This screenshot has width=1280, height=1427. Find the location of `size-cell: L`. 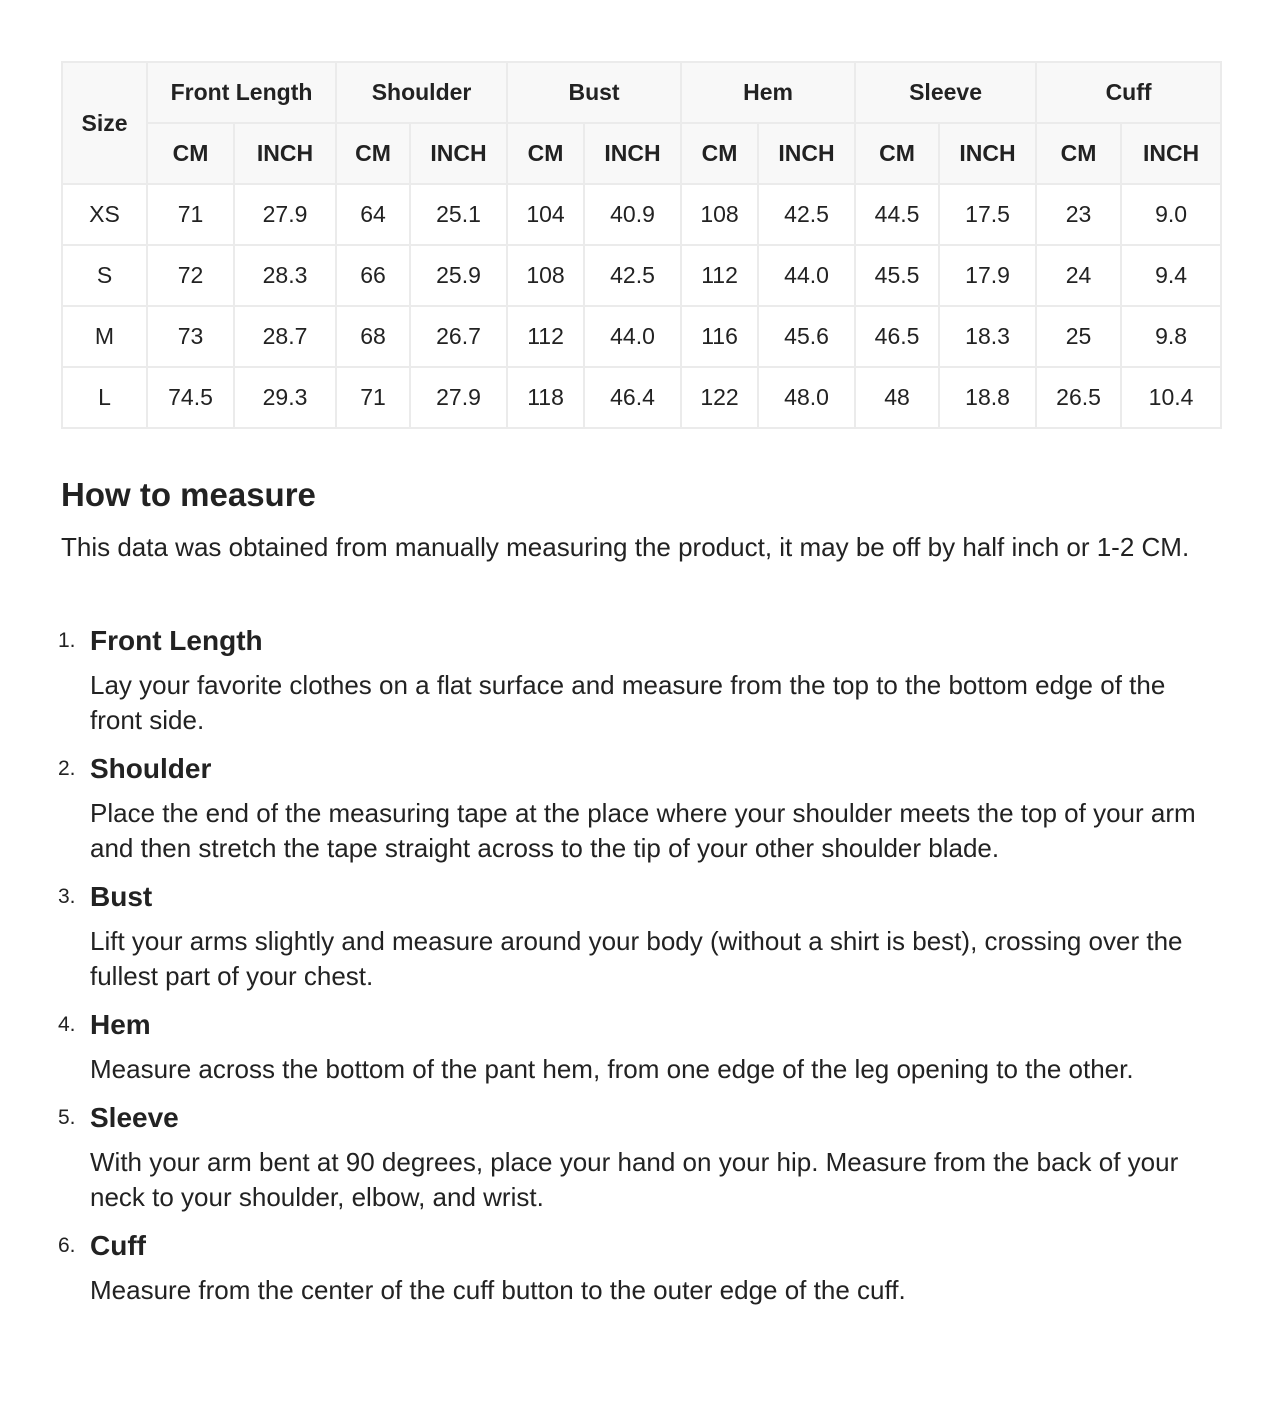

size-cell: L is located at coordinates (104, 397).